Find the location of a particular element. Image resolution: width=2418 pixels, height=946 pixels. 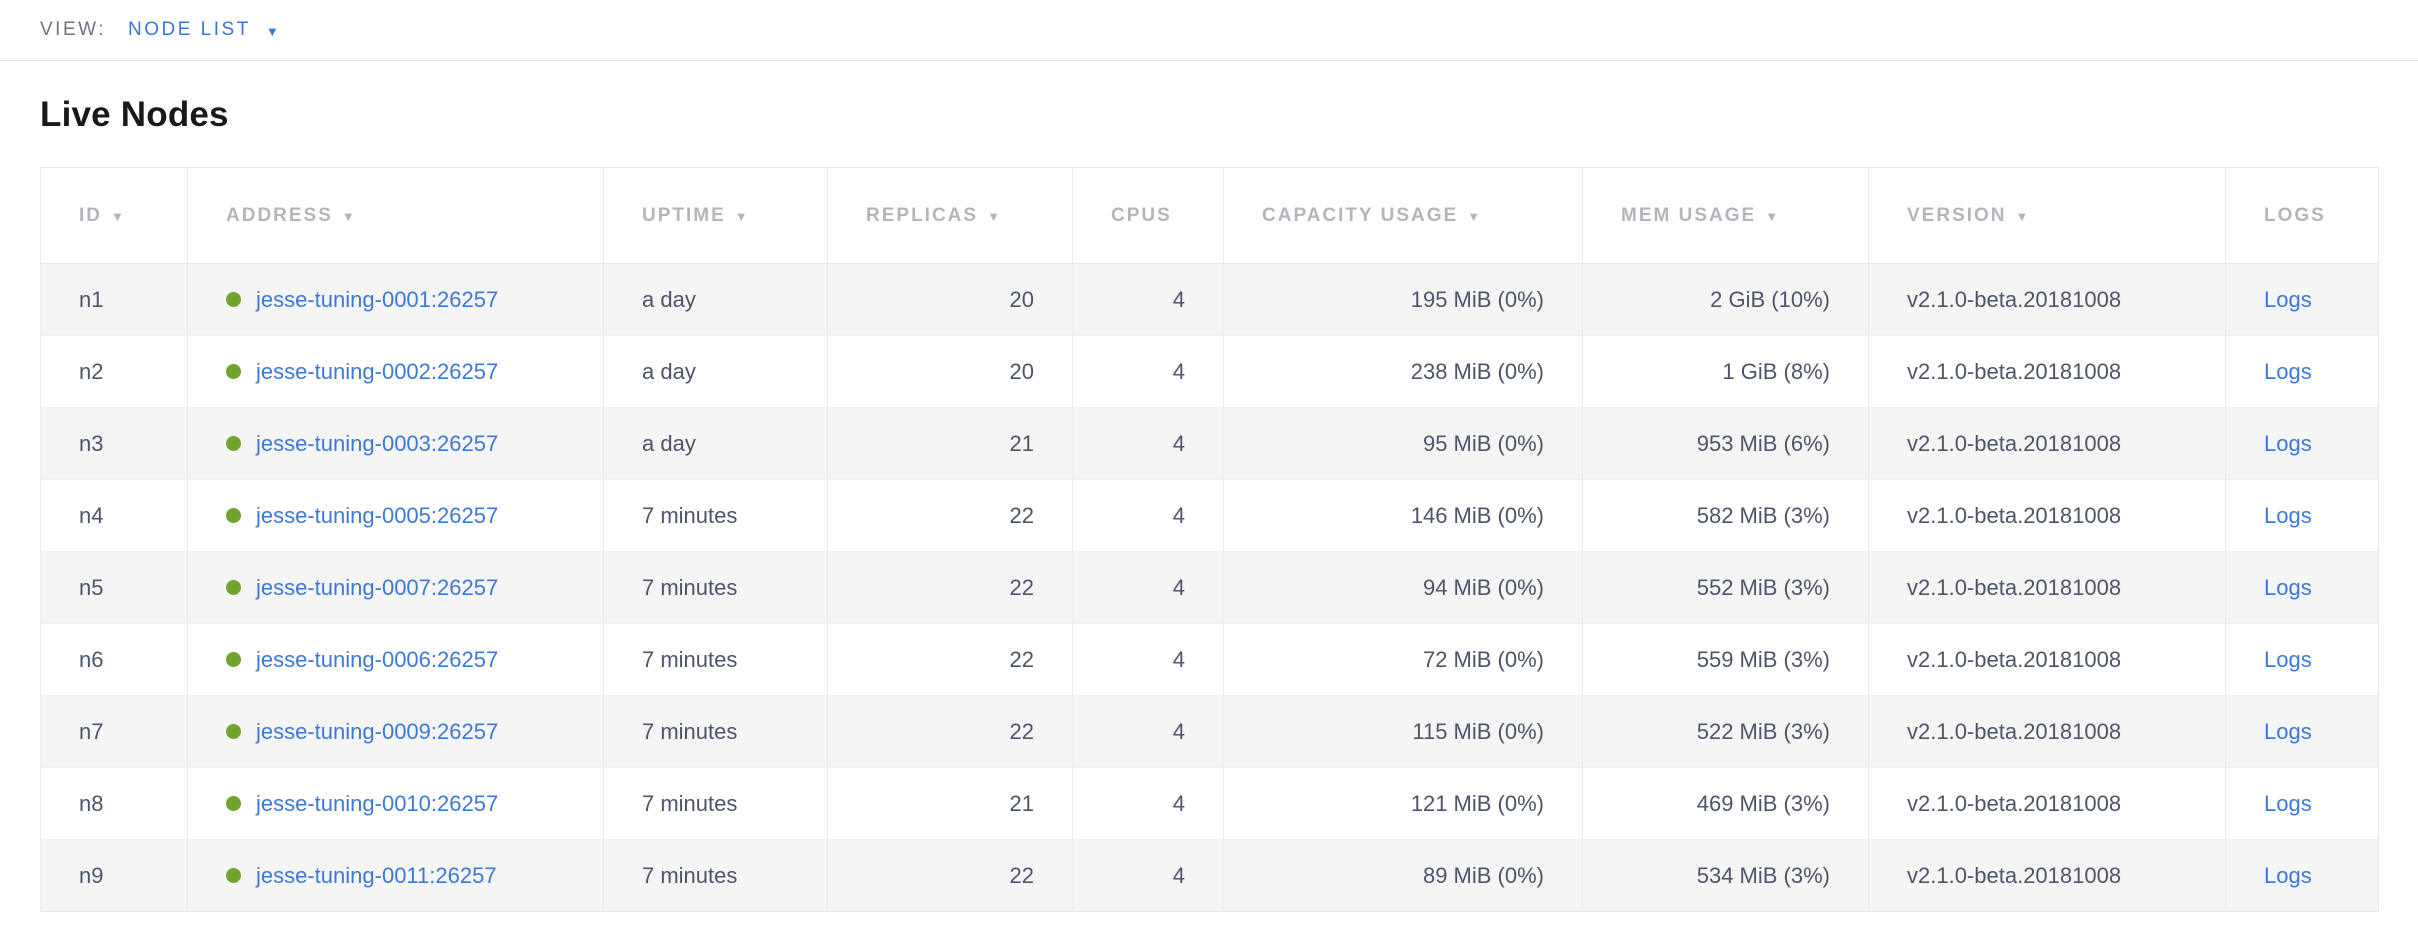

cell-address: jesse-tuning-0011:26257 is located at coordinates (395, 875).